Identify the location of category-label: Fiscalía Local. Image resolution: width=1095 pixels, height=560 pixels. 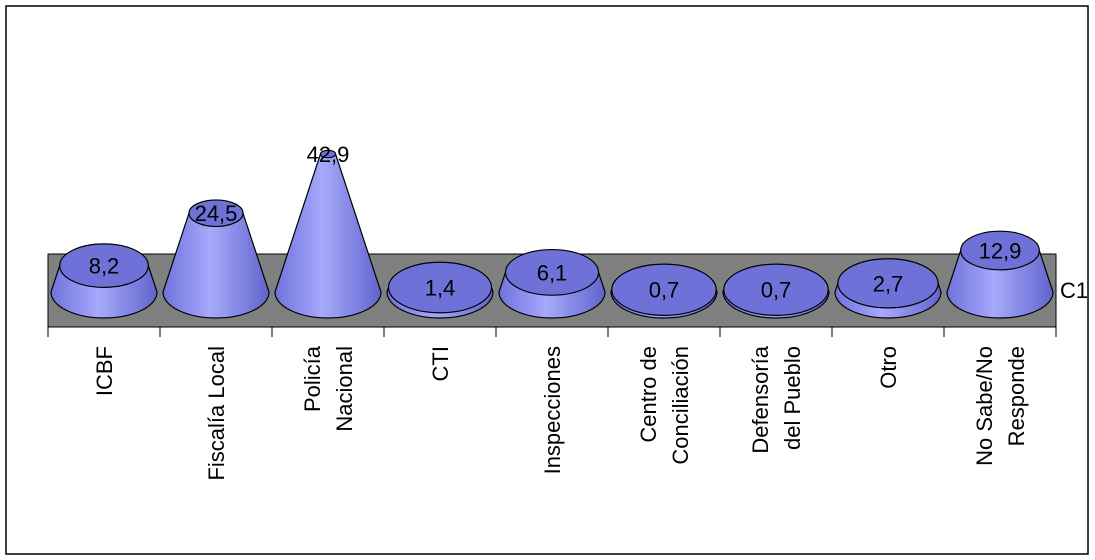
(216, 413).